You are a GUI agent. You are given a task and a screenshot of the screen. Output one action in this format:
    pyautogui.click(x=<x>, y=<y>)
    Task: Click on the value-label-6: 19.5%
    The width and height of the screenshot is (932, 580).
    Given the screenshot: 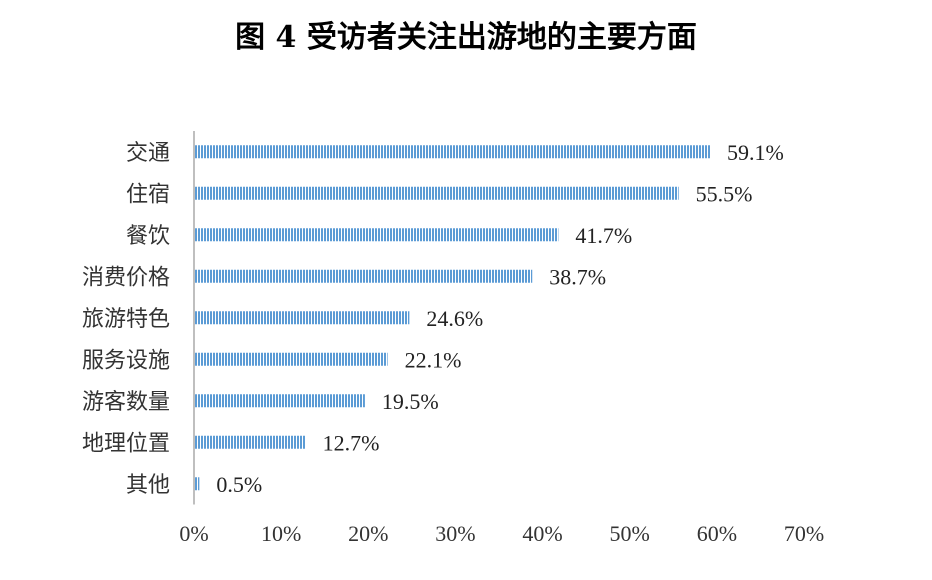 What is the action you would take?
    pyautogui.click(x=410, y=401)
    